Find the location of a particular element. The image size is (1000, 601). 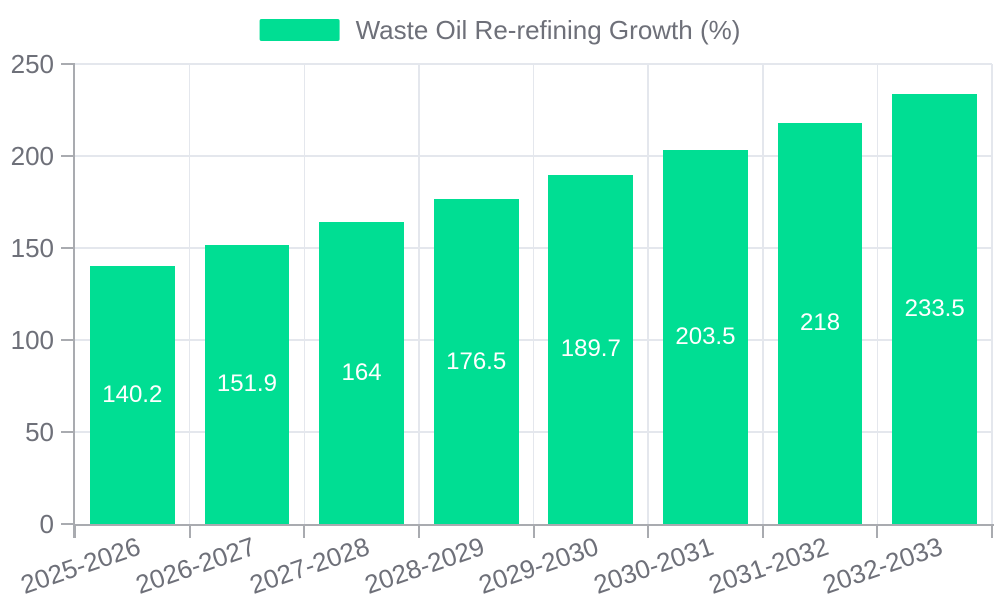

x-axis-label: 2028-2029 is located at coordinates (424, 565).